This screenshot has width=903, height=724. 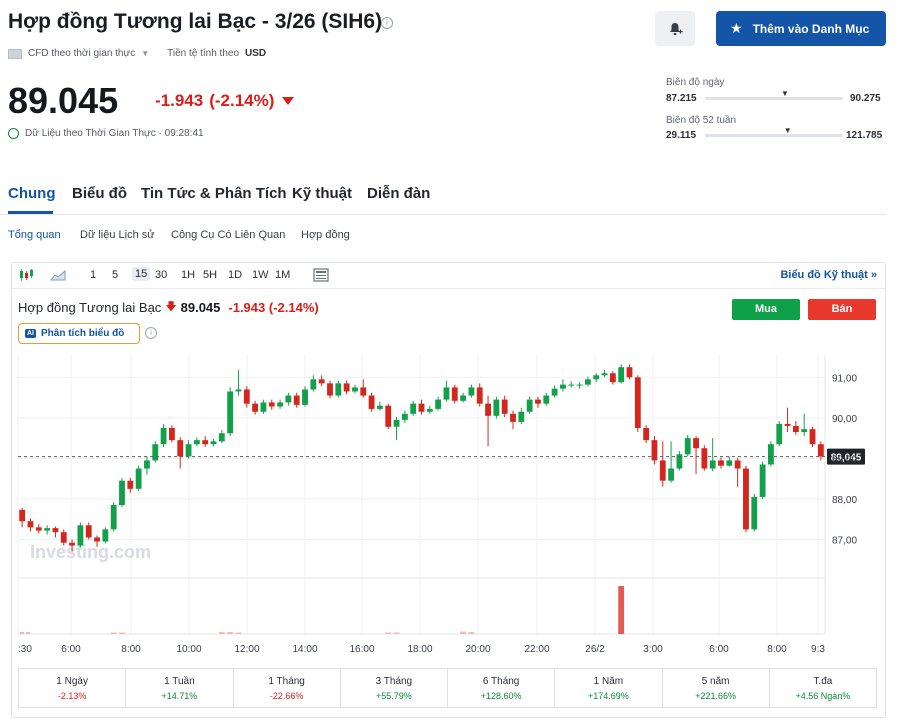 What do you see at coordinates (608, 696) in the screenshot?
I see `performance-value: +174.69%` at bounding box center [608, 696].